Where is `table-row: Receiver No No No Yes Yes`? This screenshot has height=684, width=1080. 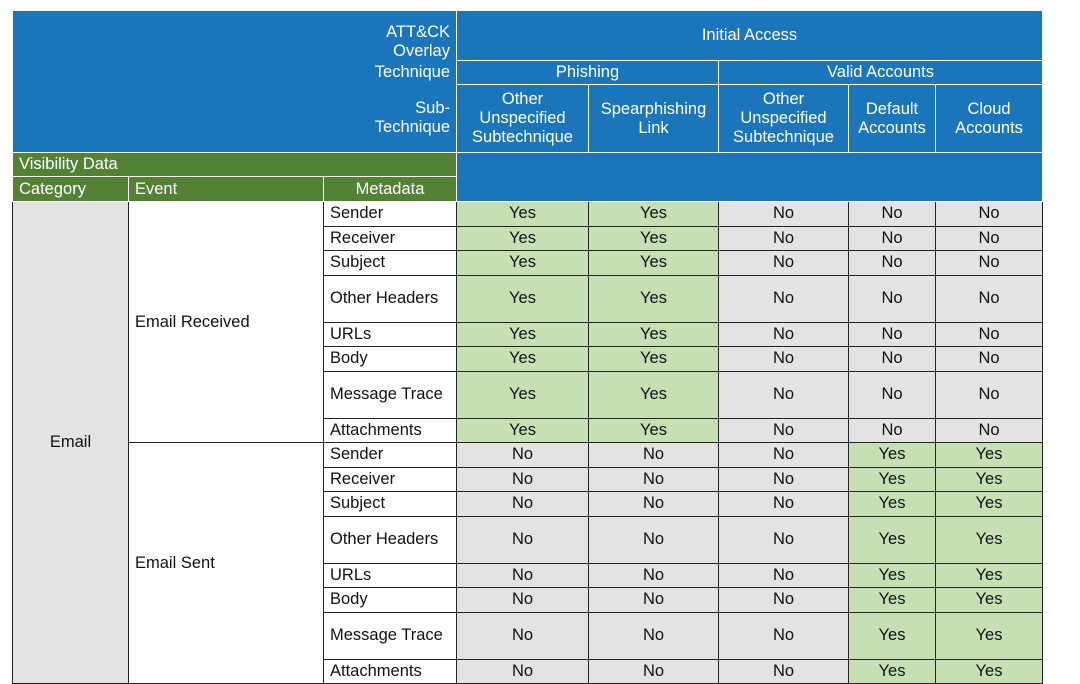
table-row: Receiver No No No Yes Yes is located at coordinates (528, 479).